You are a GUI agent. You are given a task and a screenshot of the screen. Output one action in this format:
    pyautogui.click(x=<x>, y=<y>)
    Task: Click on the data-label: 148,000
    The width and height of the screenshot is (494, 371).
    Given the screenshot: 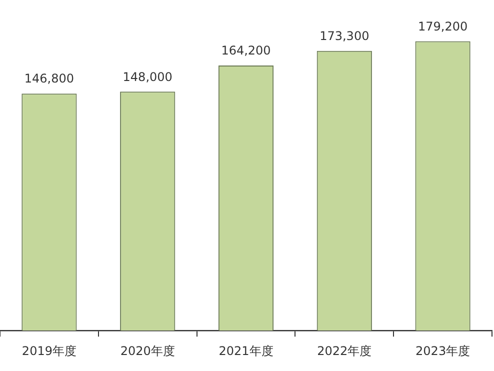 What is the action you would take?
    pyautogui.click(x=147, y=77)
    